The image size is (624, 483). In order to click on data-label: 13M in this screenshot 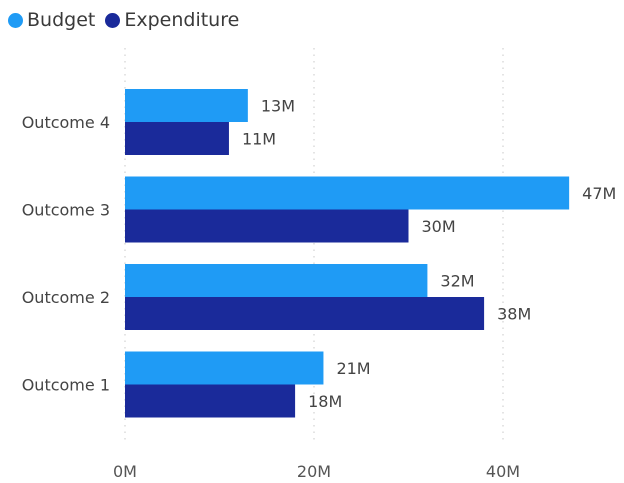, I will do `click(278, 106)`.